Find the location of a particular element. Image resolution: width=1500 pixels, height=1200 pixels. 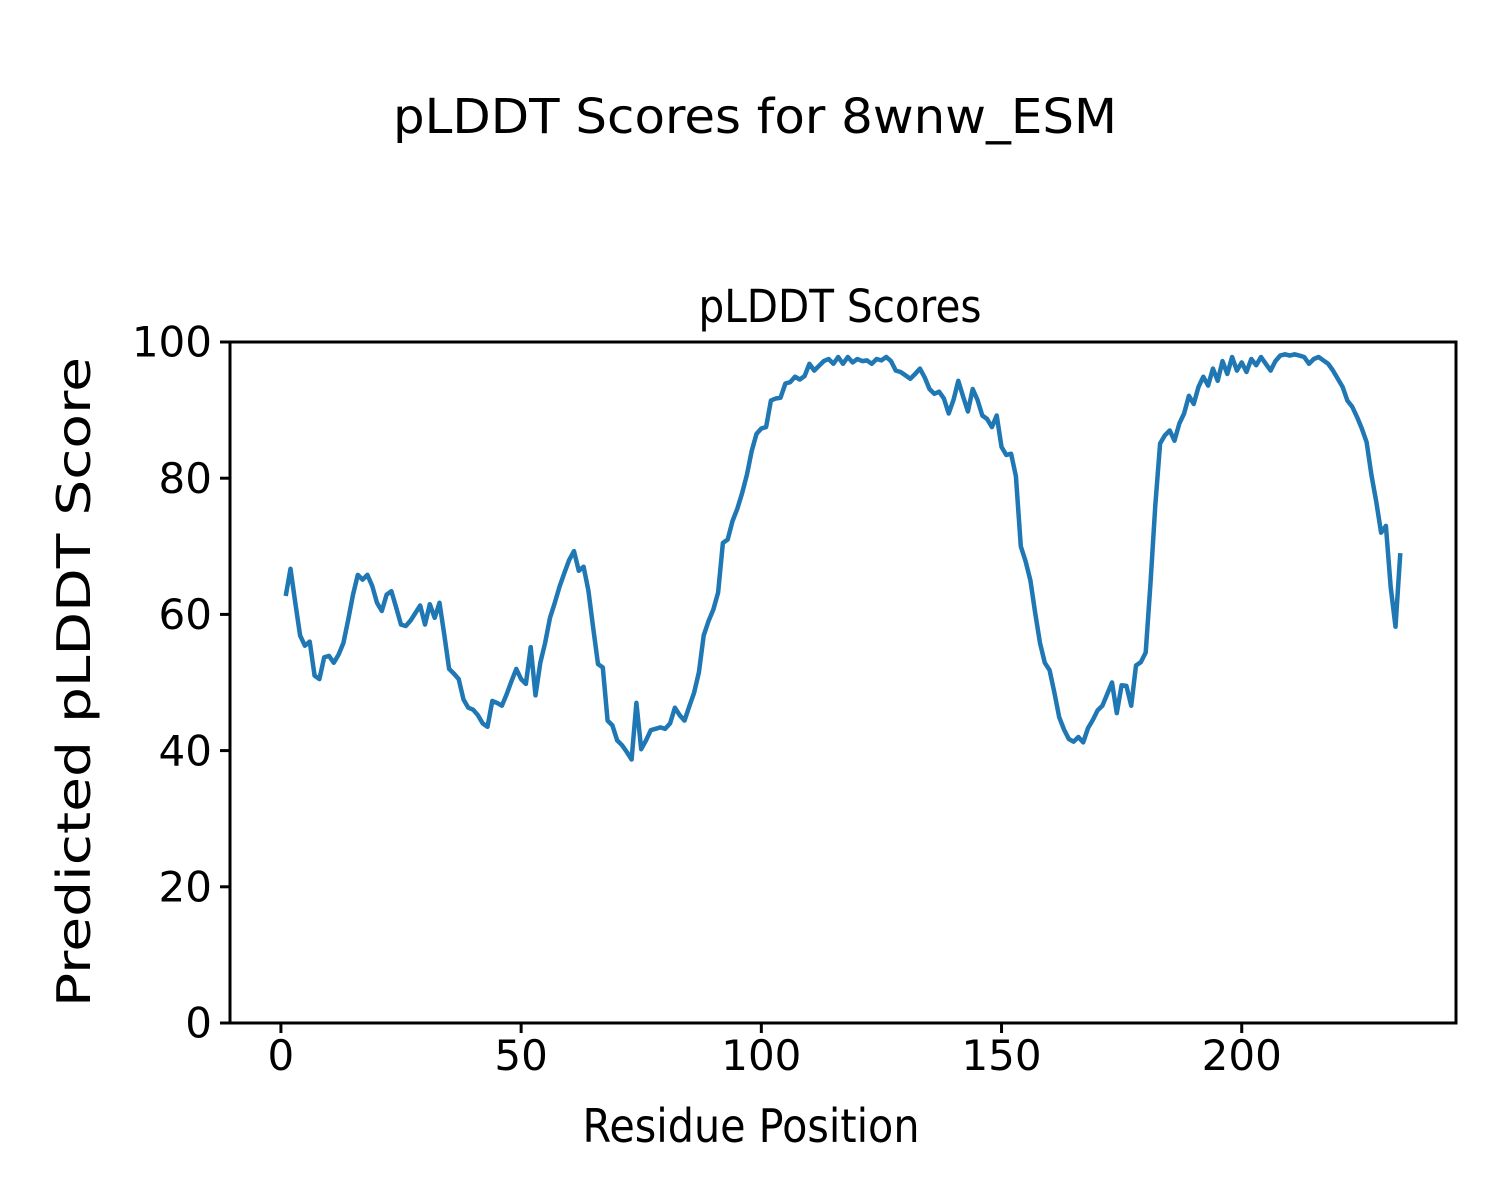

y-tick-label: 0 is located at coordinates (198, 1023).